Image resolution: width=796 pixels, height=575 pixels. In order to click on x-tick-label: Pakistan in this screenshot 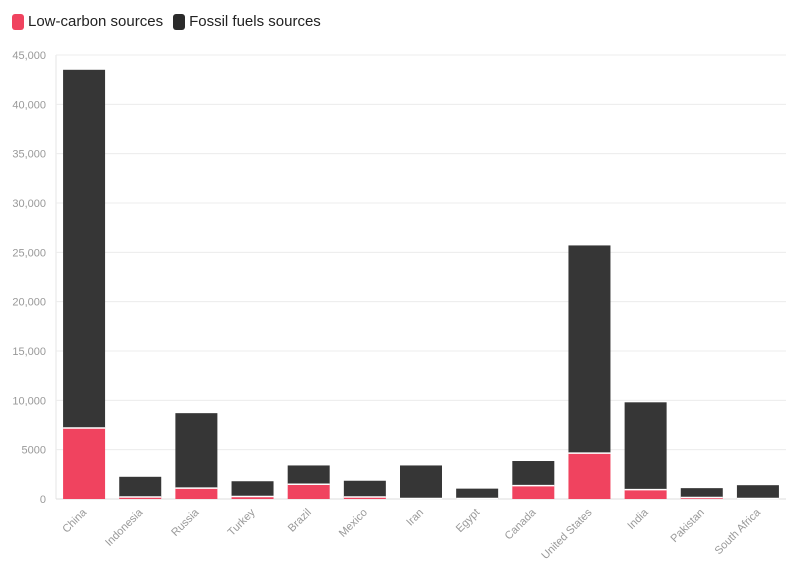, I will do `click(688, 526)`.